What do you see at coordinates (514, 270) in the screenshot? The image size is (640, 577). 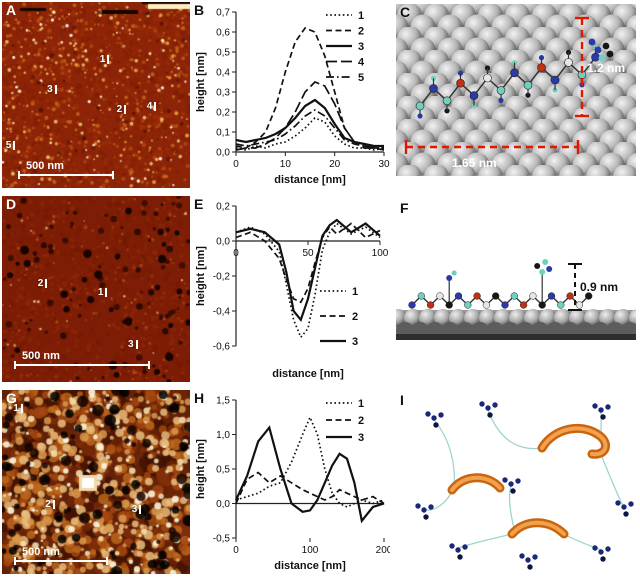 I see `panel-f-molecular-model: 0.9 nm F` at bounding box center [514, 270].